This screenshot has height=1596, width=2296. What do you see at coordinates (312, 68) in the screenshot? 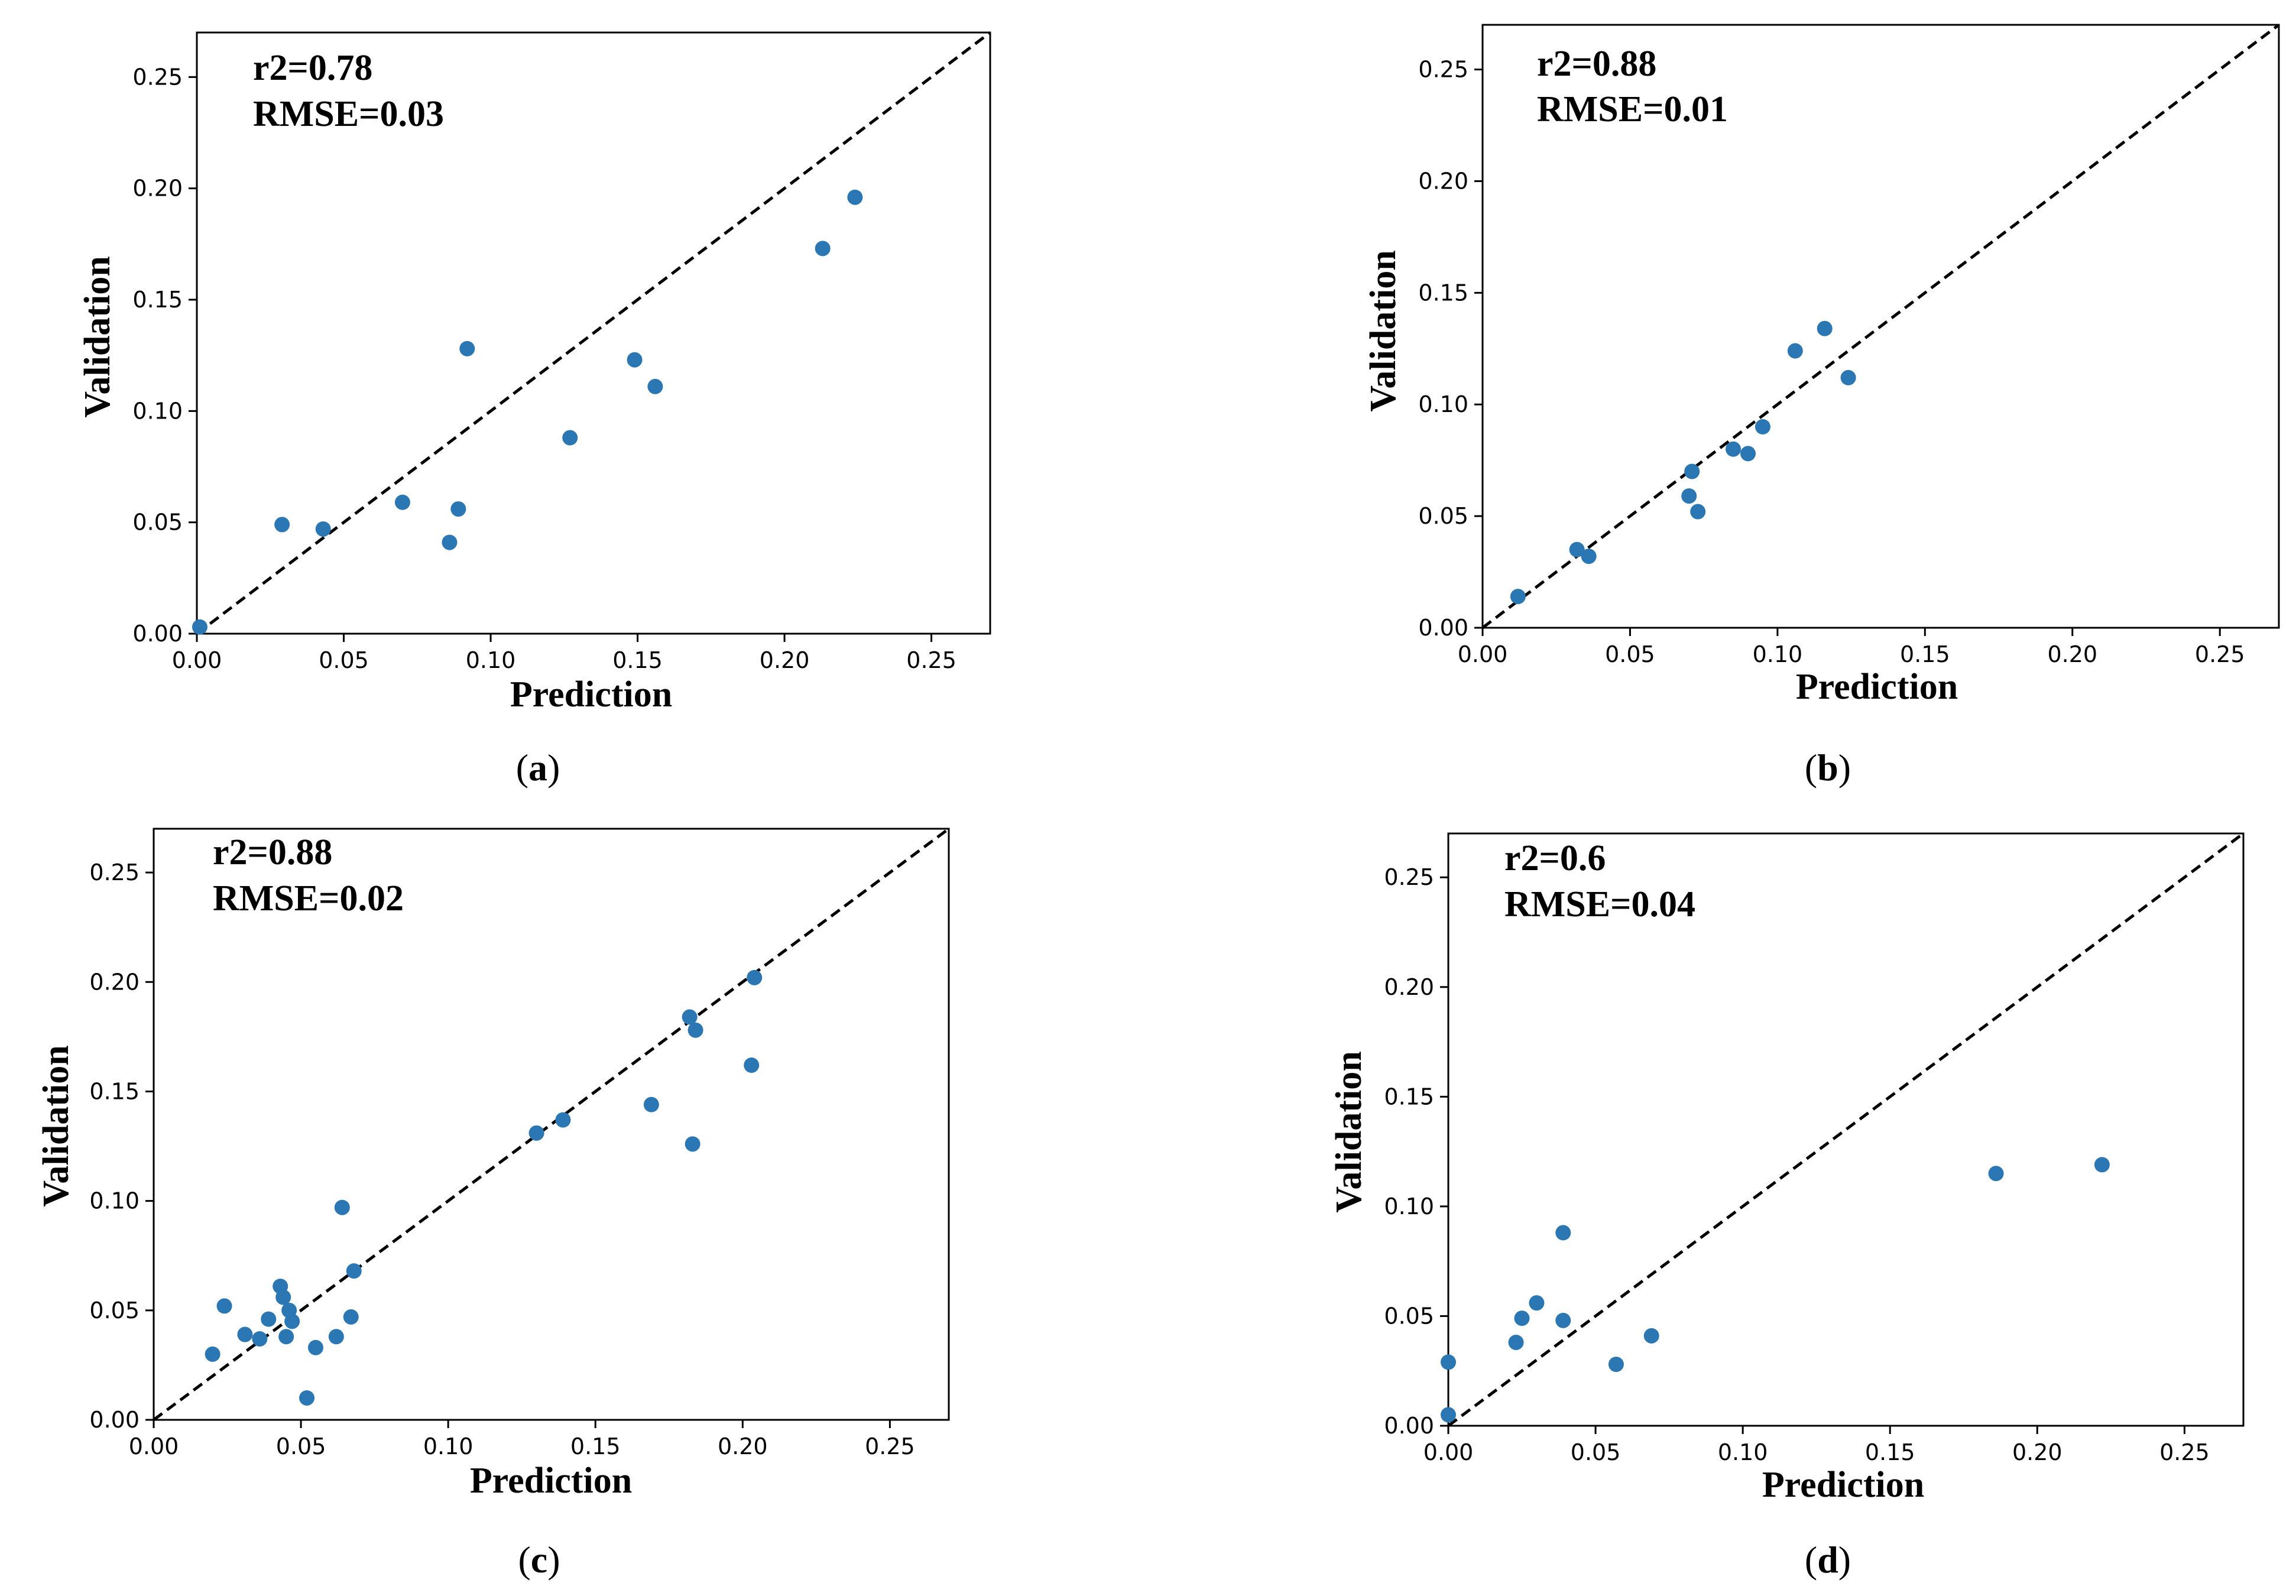
I see `r2-label: r2=0.78` at bounding box center [312, 68].